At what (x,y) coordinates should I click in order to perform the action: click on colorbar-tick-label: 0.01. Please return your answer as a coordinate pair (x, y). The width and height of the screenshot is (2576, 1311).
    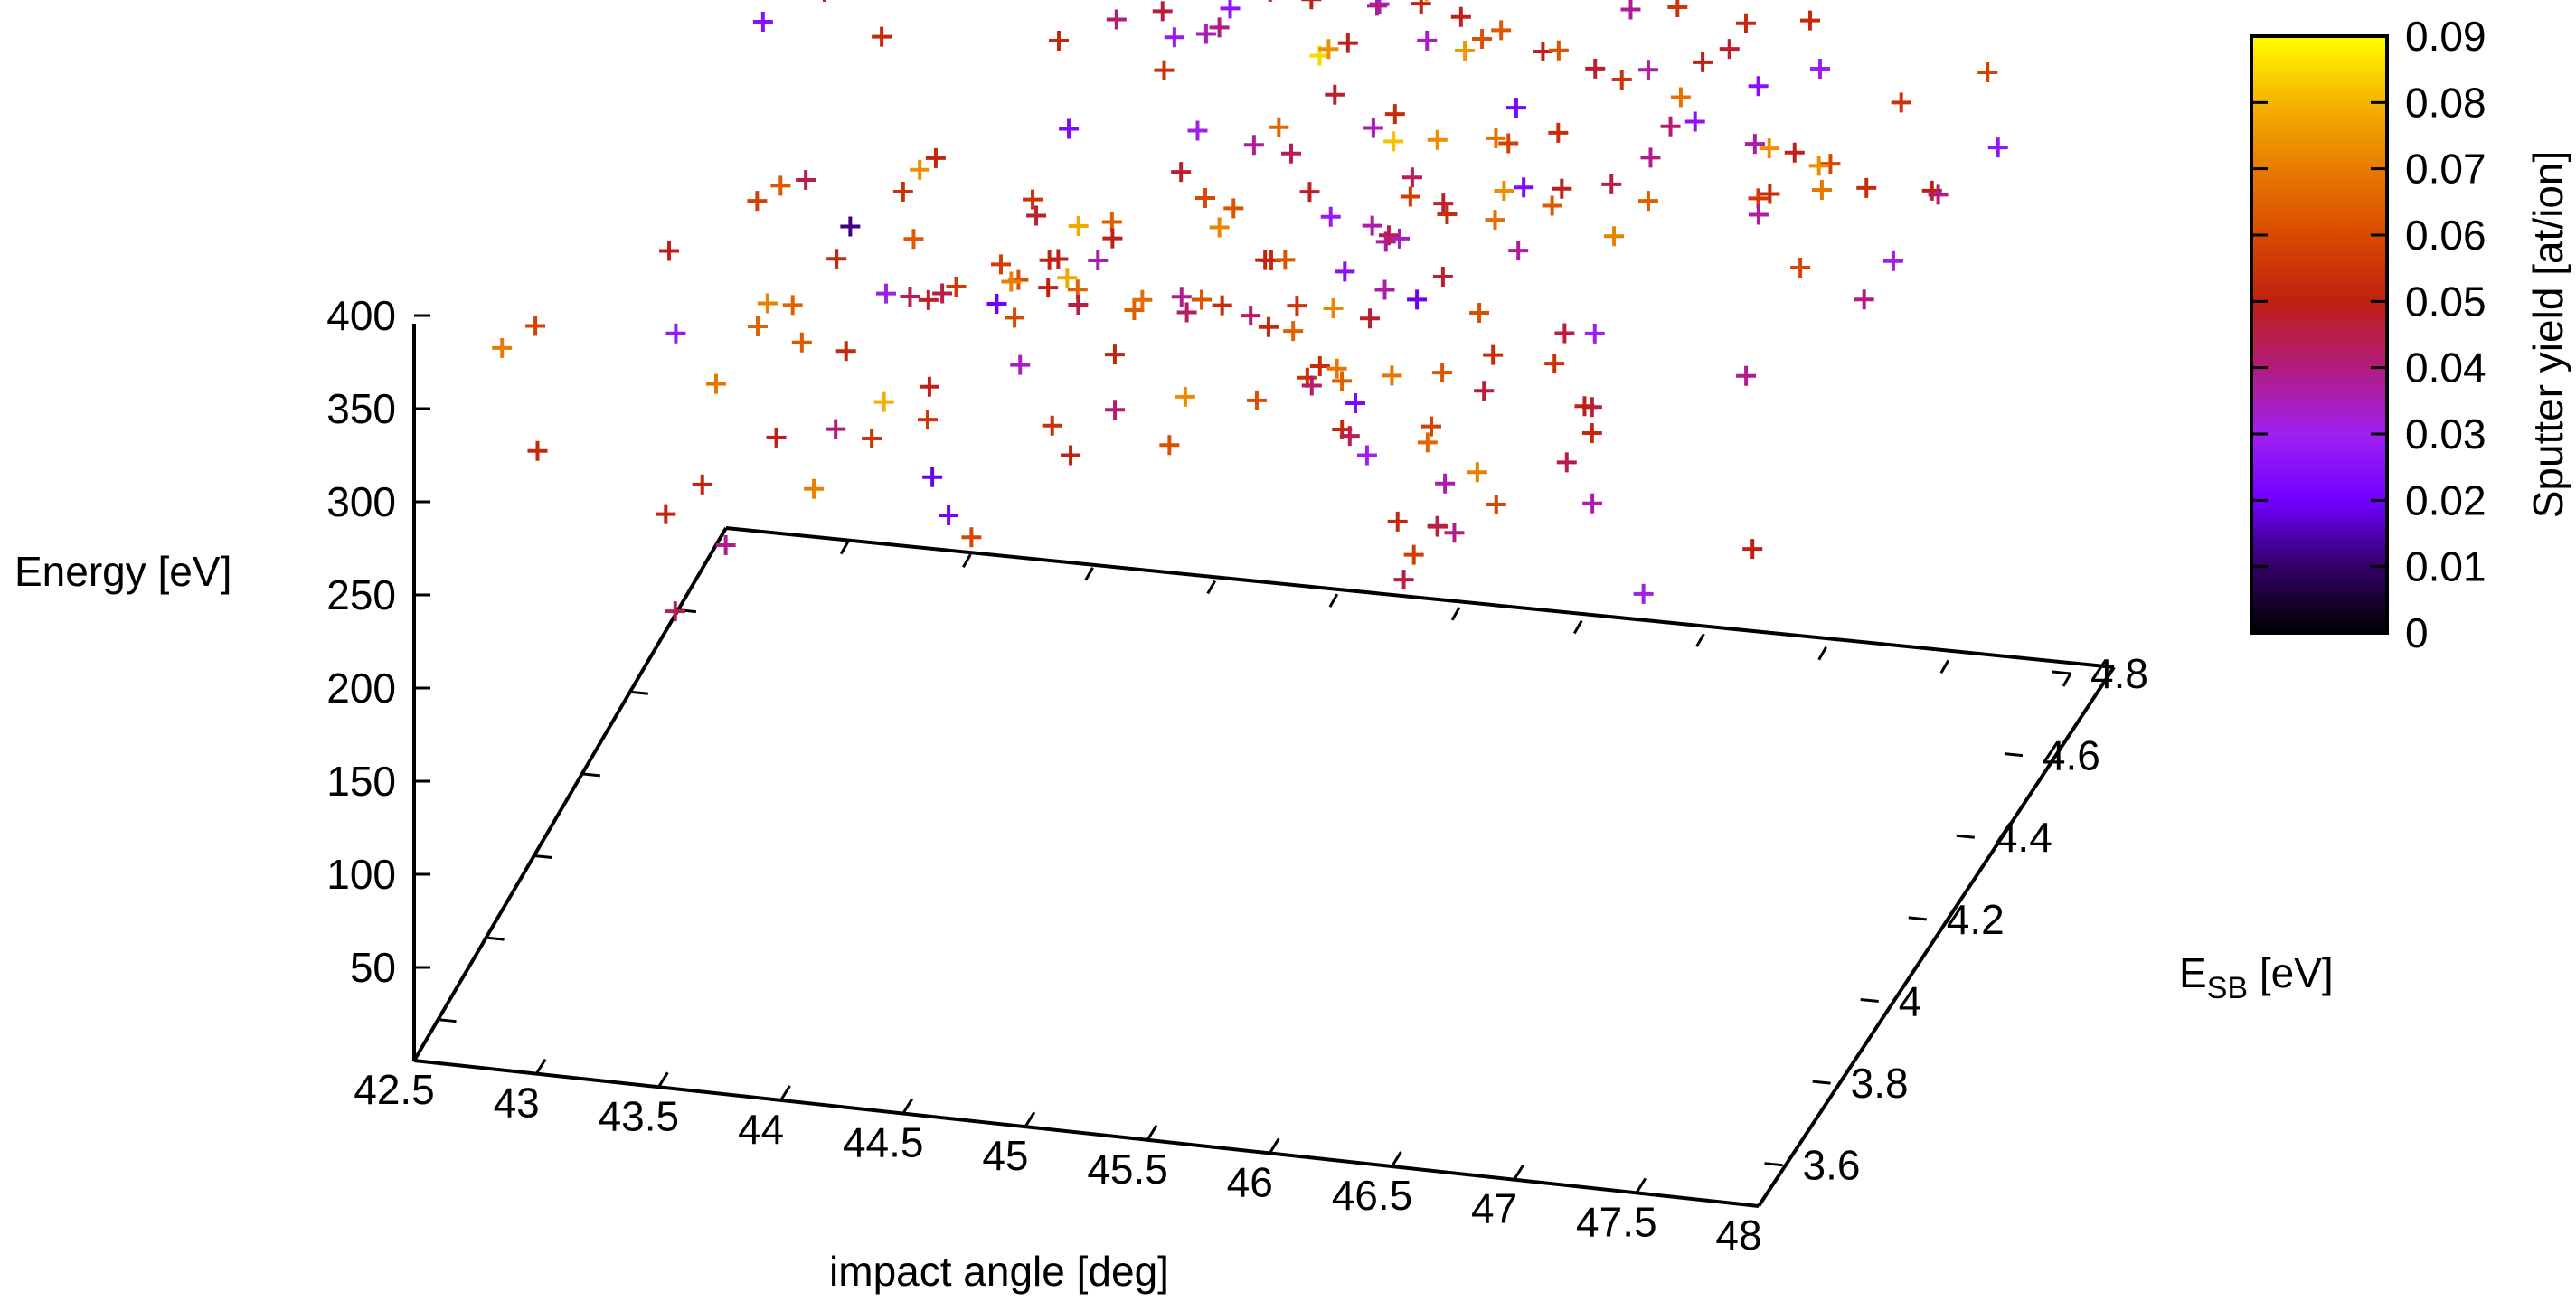
    Looking at the image, I should click on (2445, 566).